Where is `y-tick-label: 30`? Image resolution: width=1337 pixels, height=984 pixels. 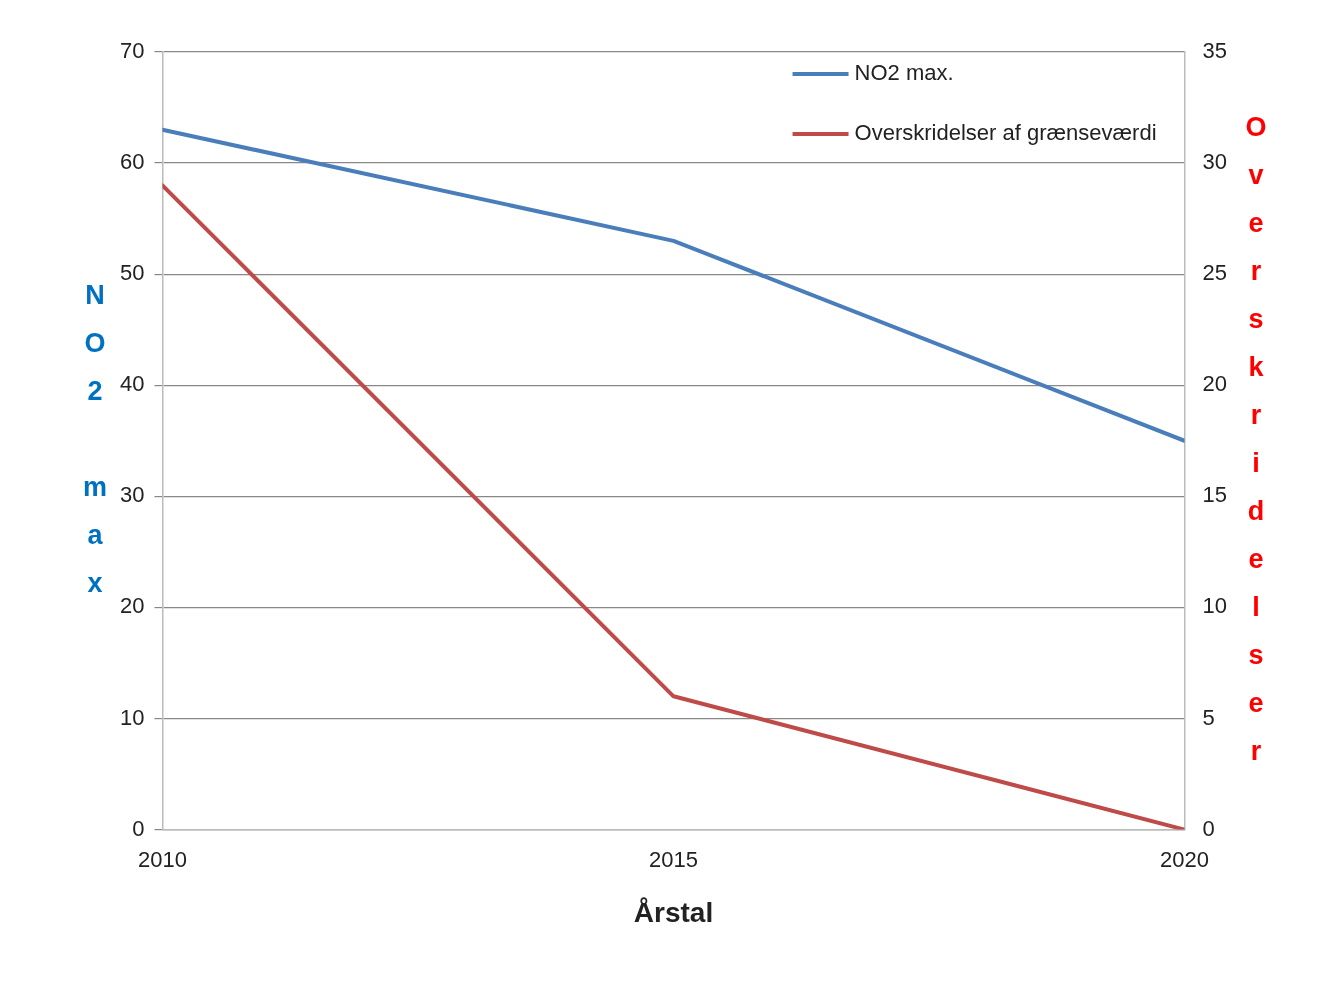
y-tick-label: 30 is located at coordinates (132, 495).